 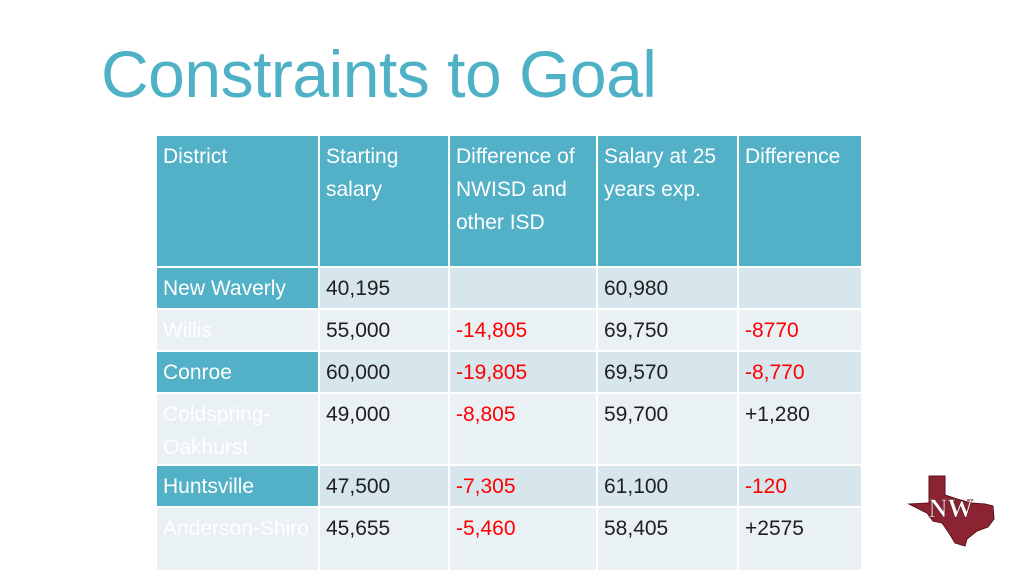 I want to click on salary-25-cell: 69,570, so click(x=667, y=372).